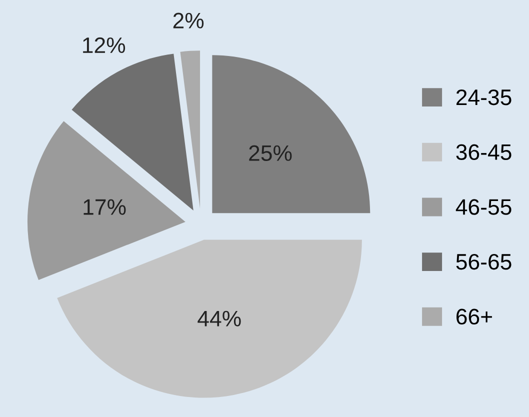 Image resolution: width=529 pixels, height=417 pixels. I want to click on data-label: 17%, so click(105, 207).